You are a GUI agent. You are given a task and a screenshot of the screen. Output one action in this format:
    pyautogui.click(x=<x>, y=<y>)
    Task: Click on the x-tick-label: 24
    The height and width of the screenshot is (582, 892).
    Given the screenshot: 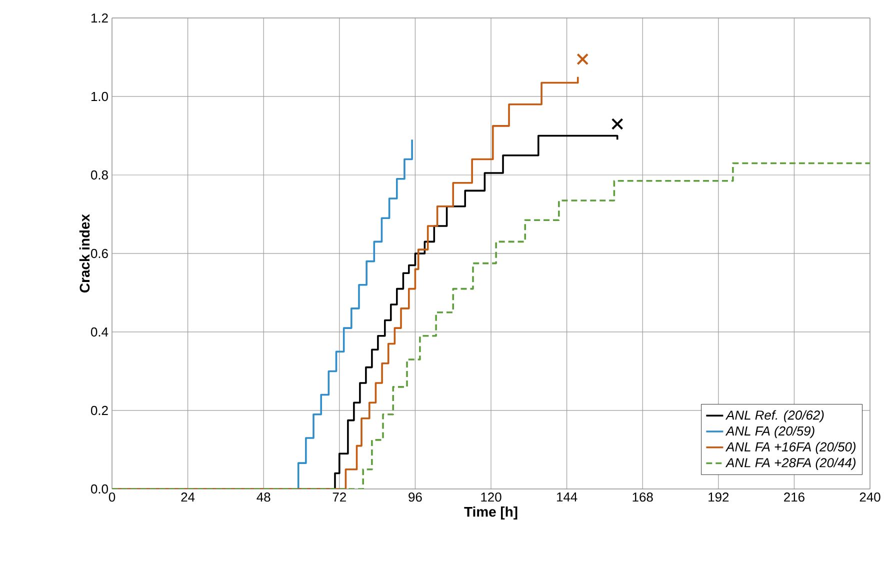 What is the action you would take?
    pyautogui.click(x=188, y=497)
    